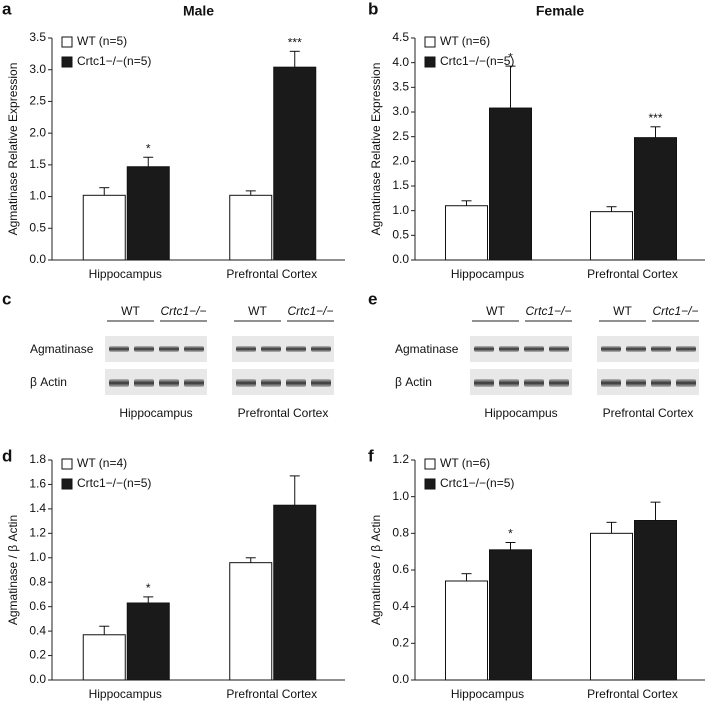  What do you see at coordinates (371, 455) in the screenshot?
I see `panel-letter: f` at bounding box center [371, 455].